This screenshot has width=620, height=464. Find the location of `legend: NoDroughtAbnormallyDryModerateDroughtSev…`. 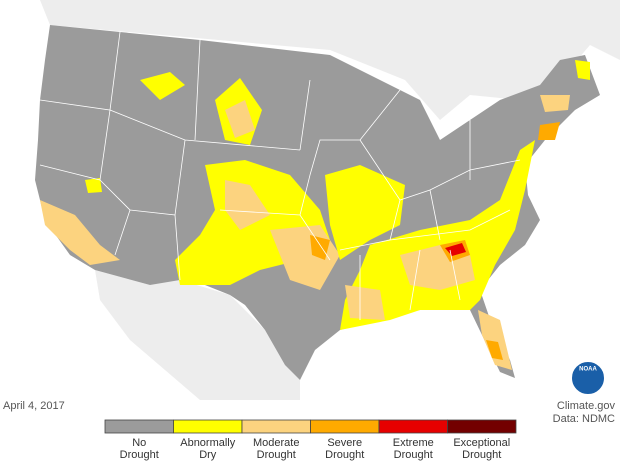

legend: NoDroughtAbnormallyDryModerateDroughtSev… is located at coordinates (310, 440).